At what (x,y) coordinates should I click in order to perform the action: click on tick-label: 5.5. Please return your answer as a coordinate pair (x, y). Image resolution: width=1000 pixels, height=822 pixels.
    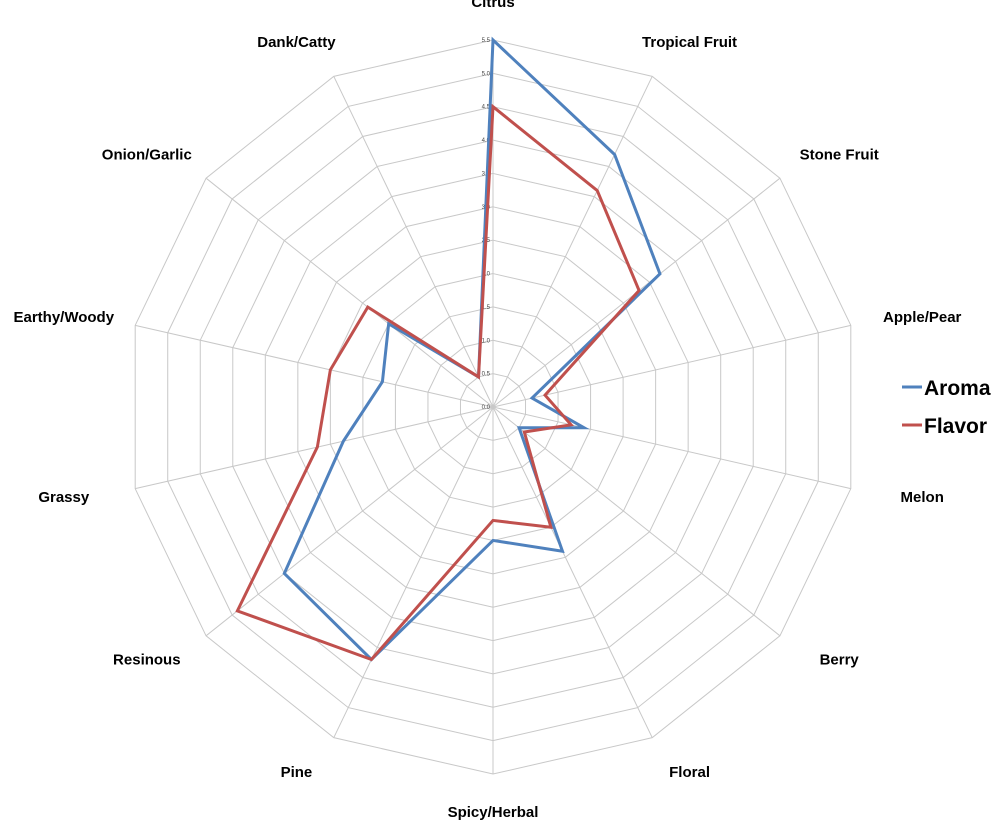
    Looking at the image, I should click on (486, 41).